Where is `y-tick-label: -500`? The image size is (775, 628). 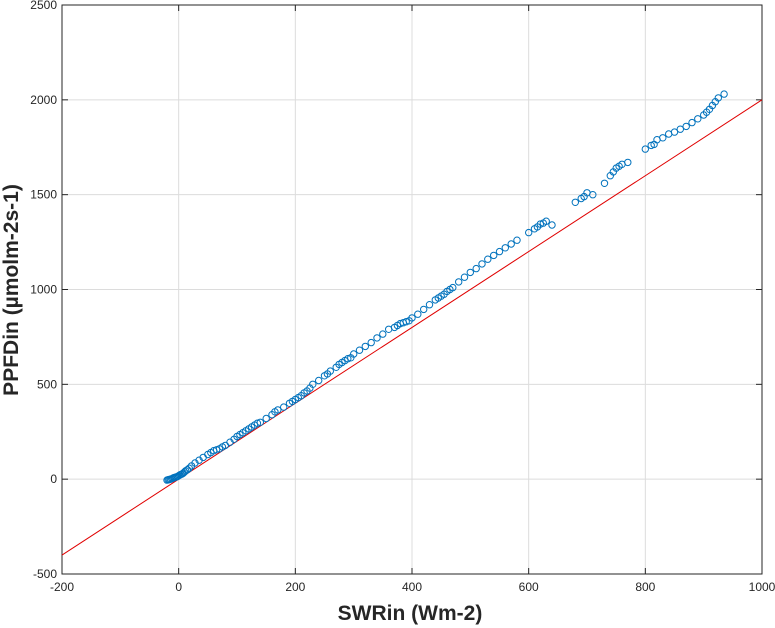 y-tick-label: -500 is located at coordinates (45, 574).